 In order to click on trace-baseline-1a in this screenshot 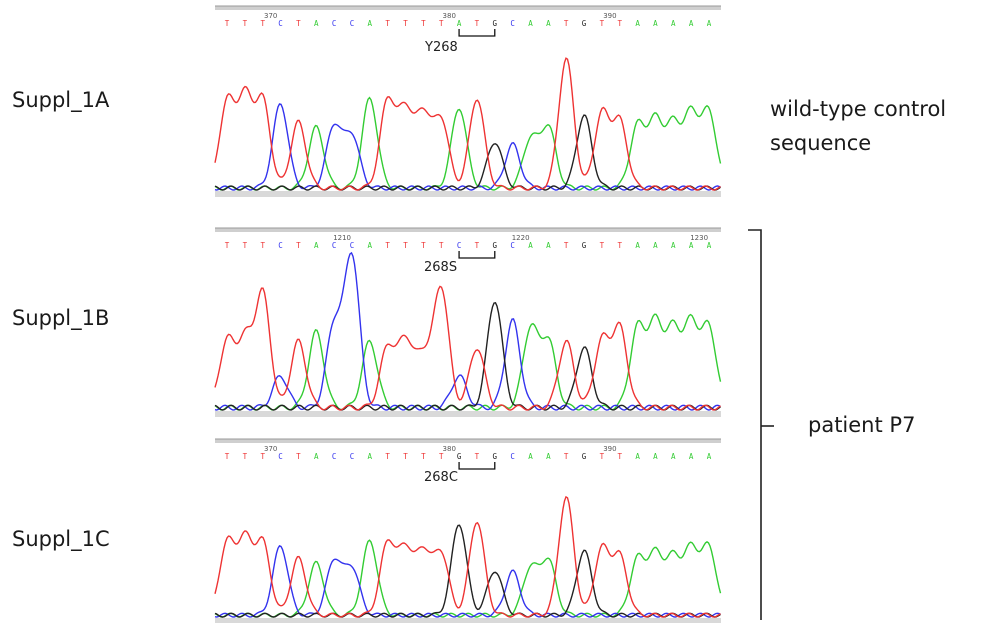, I will do `click(468, 194)`.